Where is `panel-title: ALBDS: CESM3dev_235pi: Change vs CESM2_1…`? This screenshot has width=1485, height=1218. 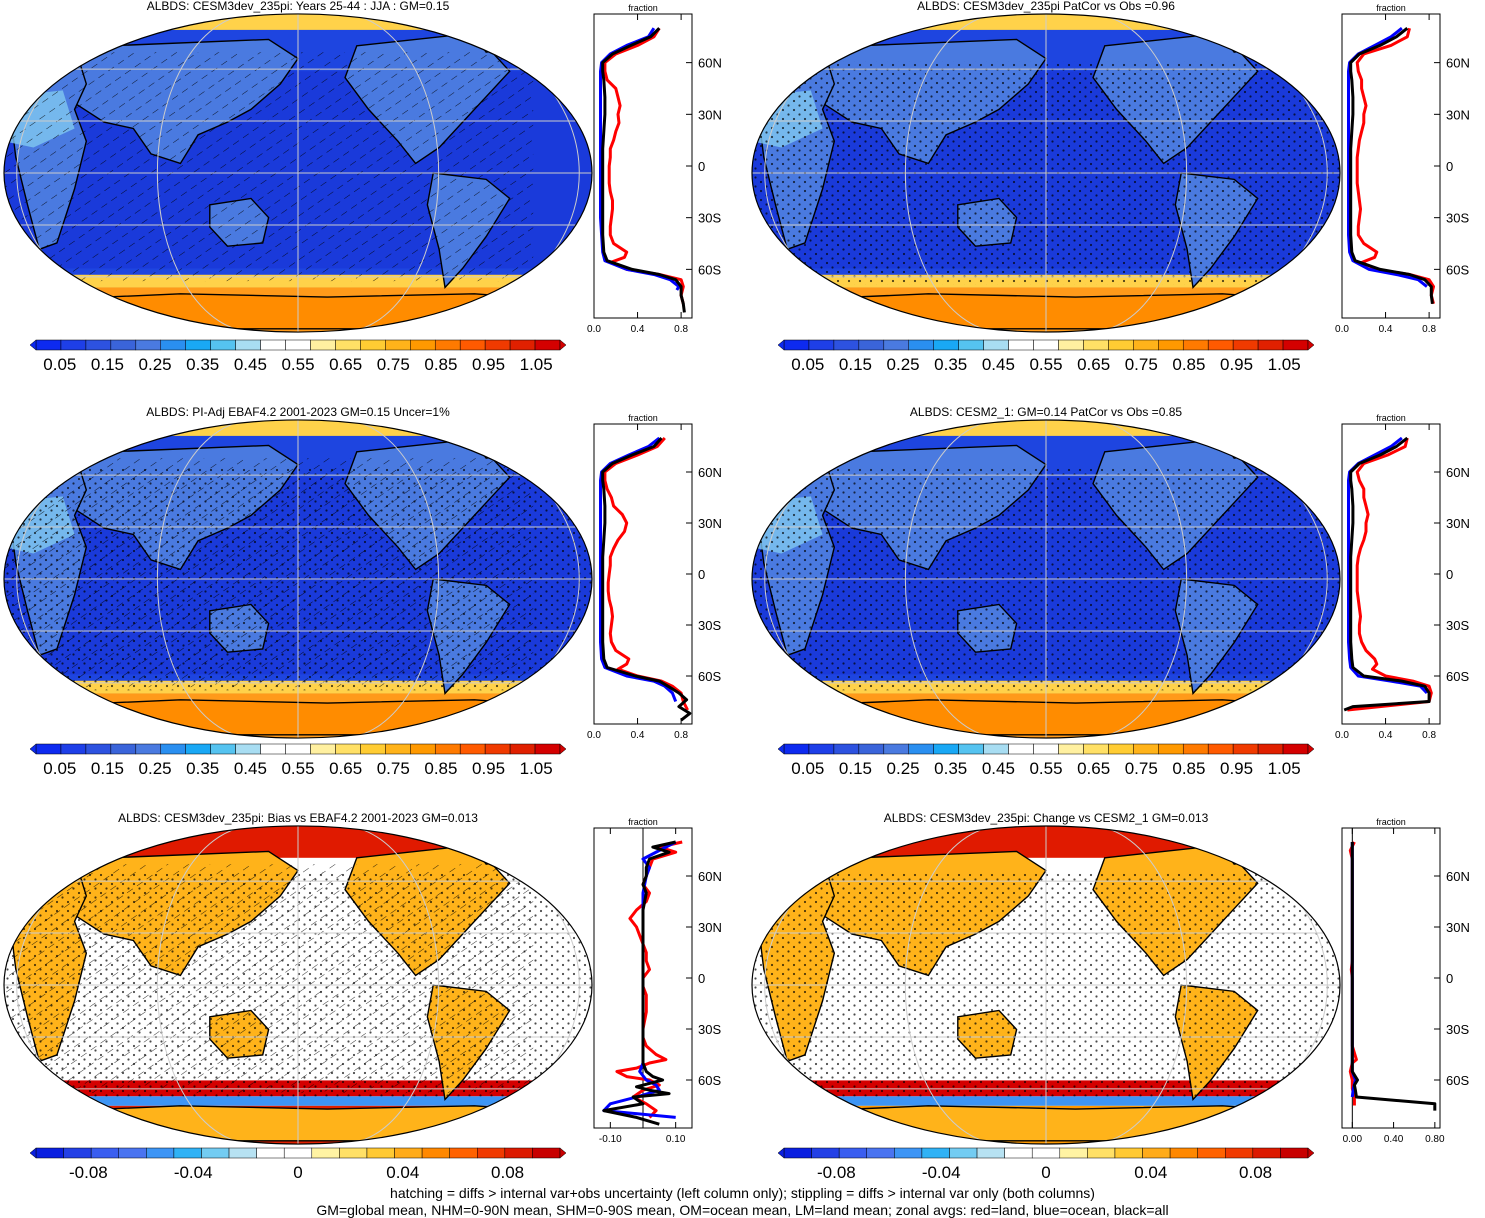
panel-title: ALBDS: CESM3dev_235pi: Change vs CESM2_1… is located at coordinates (1046, 818).